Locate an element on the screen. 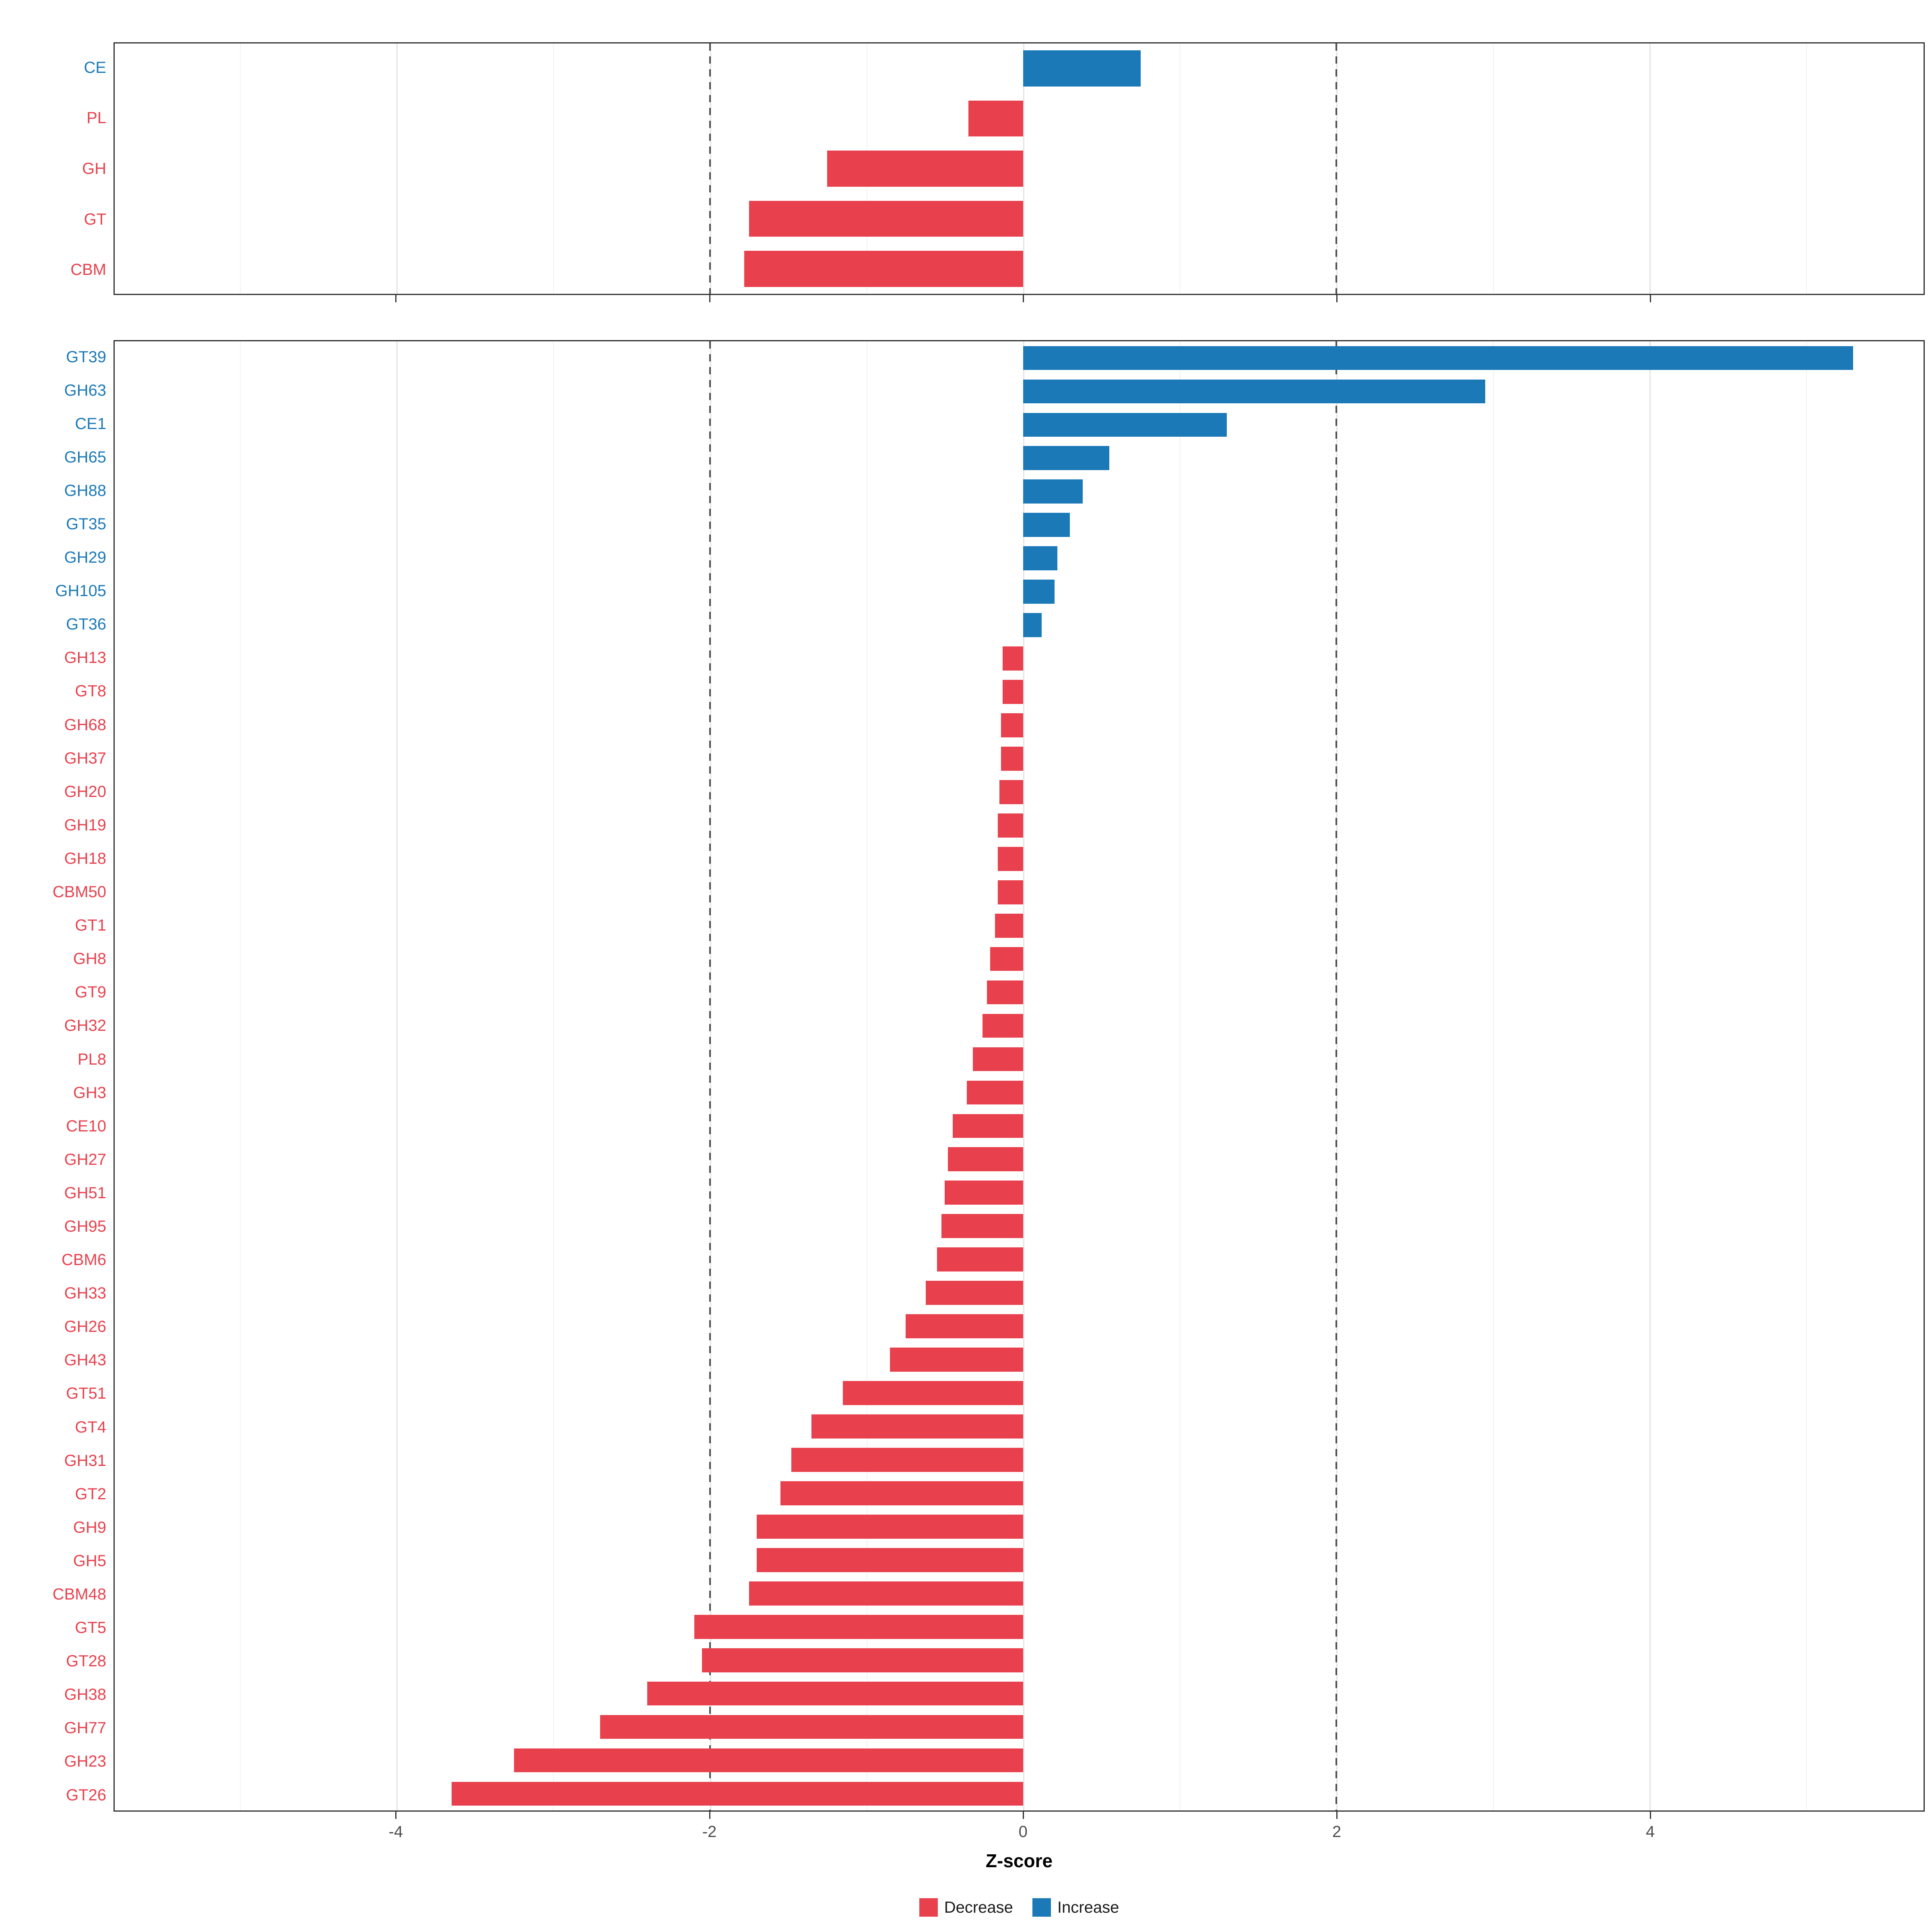  category-label: CBM50 is located at coordinates (79, 892).